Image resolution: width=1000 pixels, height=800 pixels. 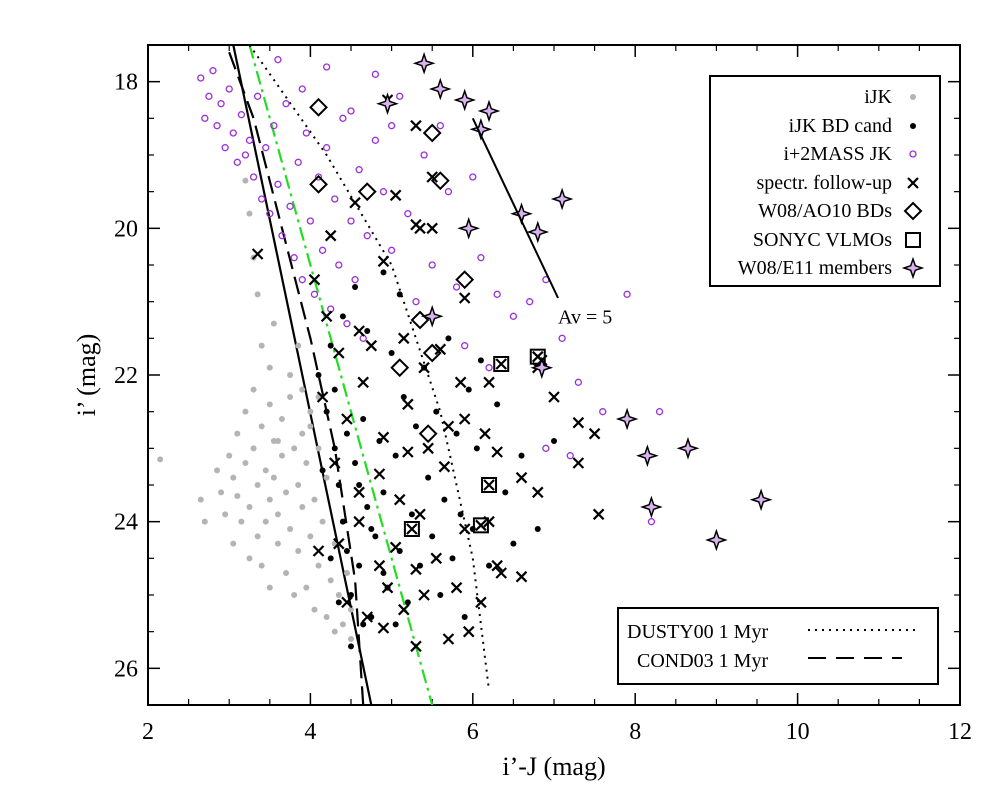 What do you see at coordinates (913, 97) in the screenshot?
I see `legend-marker-dot-gray` at bounding box center [913, 97].